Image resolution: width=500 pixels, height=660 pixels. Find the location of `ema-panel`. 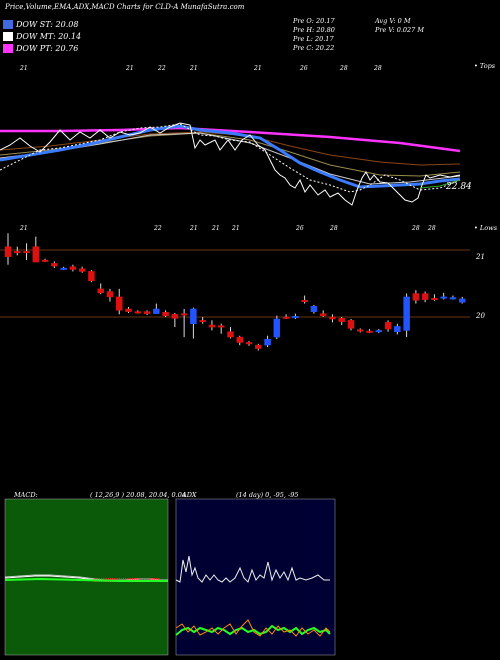

ema-panel is located at coordinates (230, 164).